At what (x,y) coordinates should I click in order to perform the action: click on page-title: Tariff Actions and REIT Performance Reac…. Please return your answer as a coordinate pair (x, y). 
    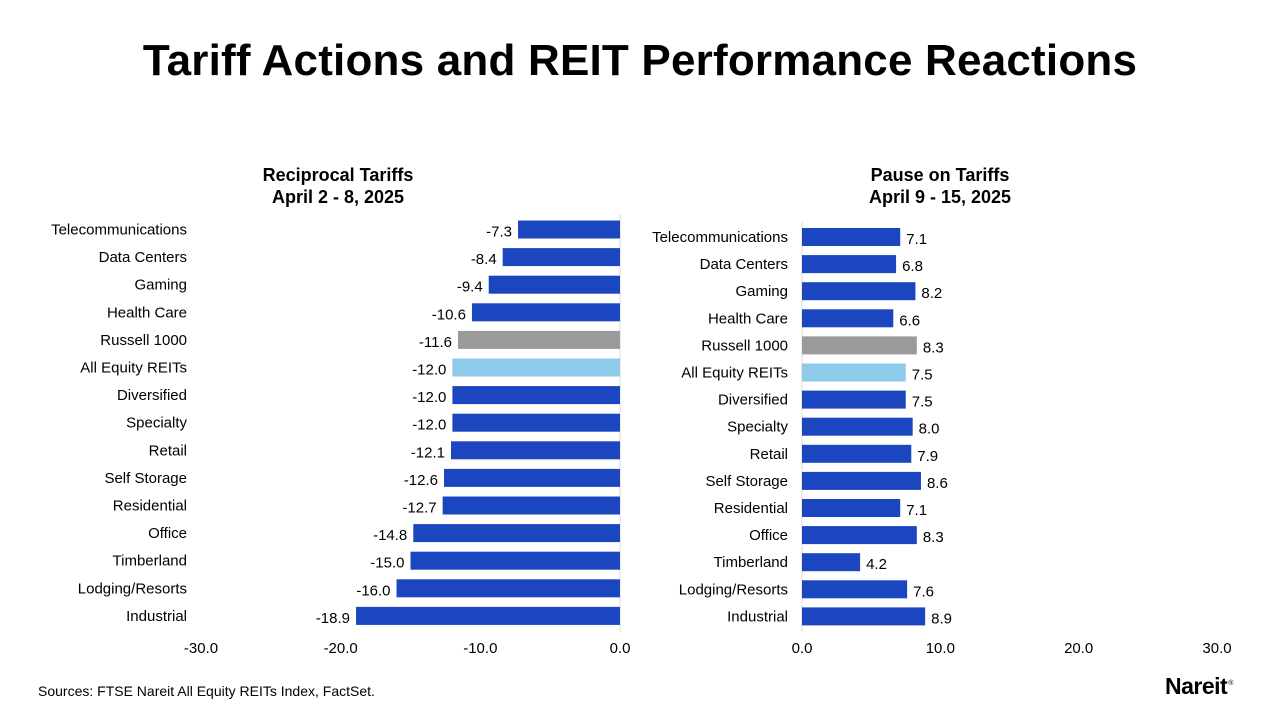
    Looking at the image, I should click on (640, 60).